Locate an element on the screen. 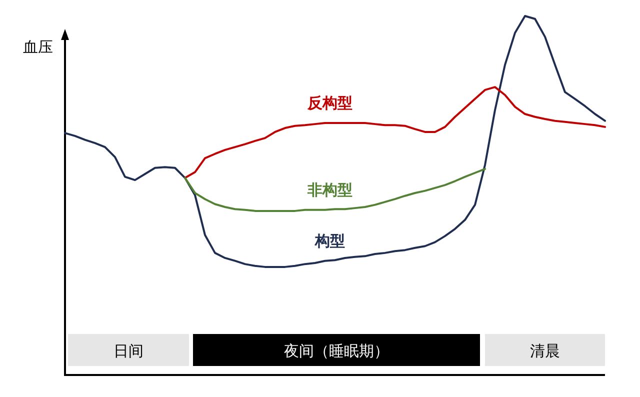 The image size is (640, 397). annotation: 日间 is located at coordinates (129, 351).